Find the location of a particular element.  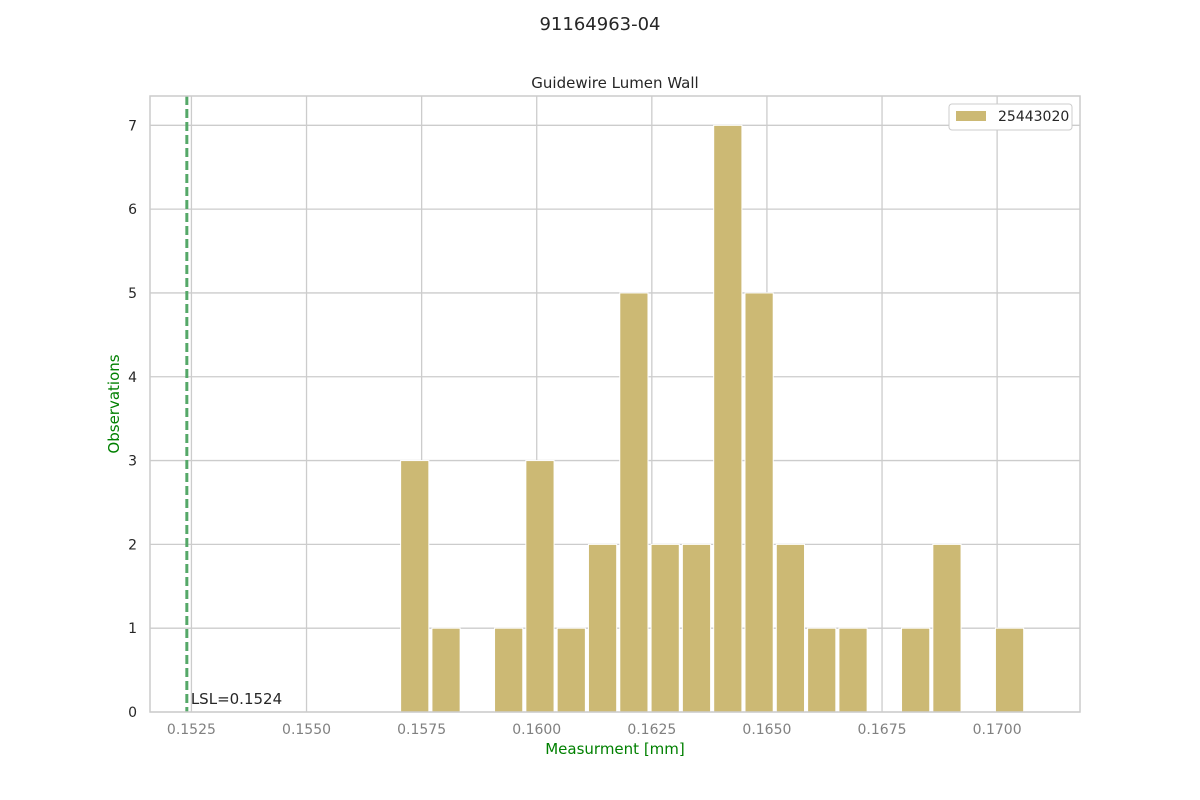

legend-label: 25443020 is located at coordinates (1033, 117).